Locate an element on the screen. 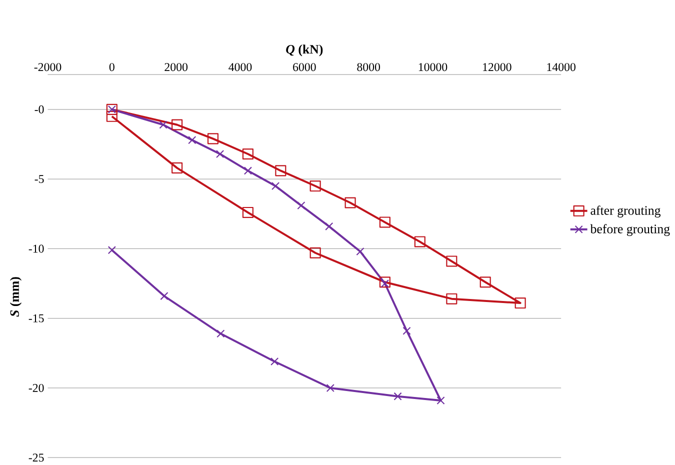 Image resolution: width=675 pixels, height=465 pixels. y-tick-label: -5 is located at coordinates (39, 179).